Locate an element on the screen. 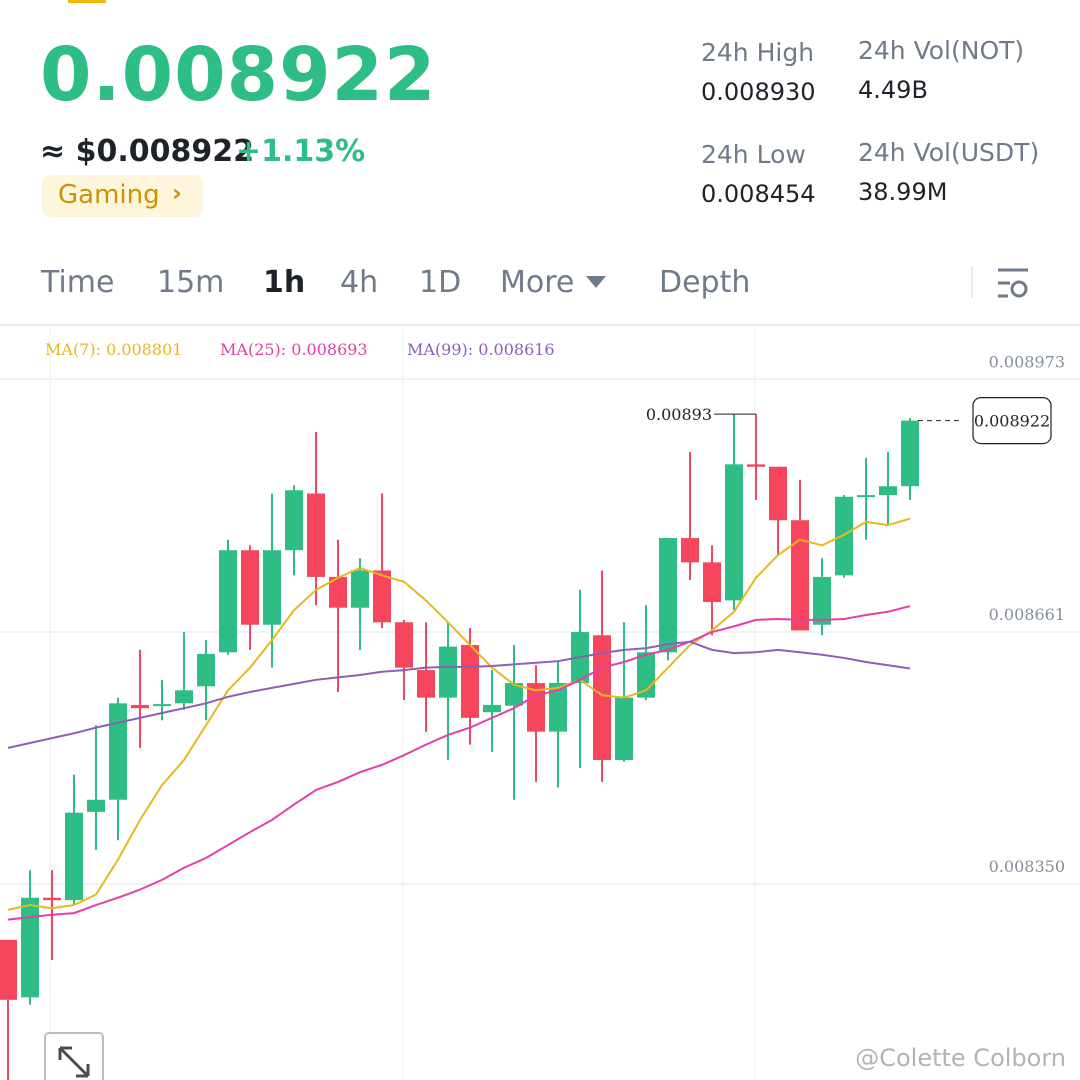 The height and width of the screenshot is (1080, 1080). last-price: 0.008922 is located at coordinates (238, 75).